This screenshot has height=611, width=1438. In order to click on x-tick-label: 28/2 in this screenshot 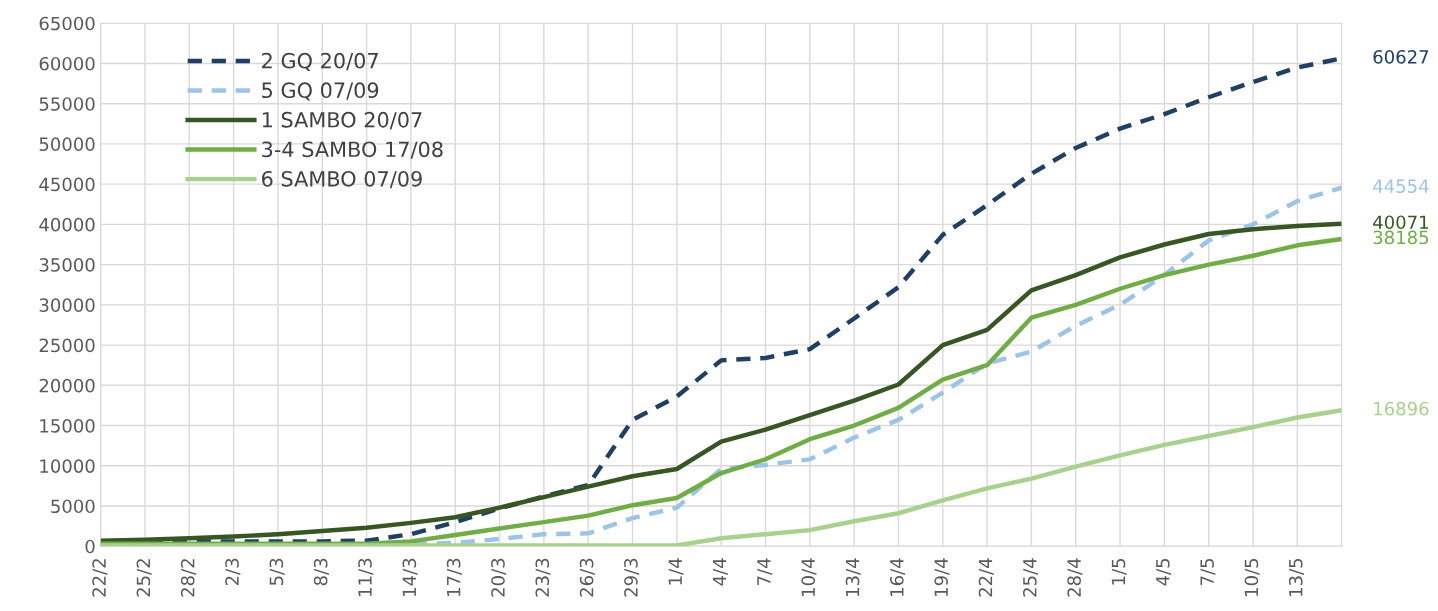, I will do `click(188, 578)`.